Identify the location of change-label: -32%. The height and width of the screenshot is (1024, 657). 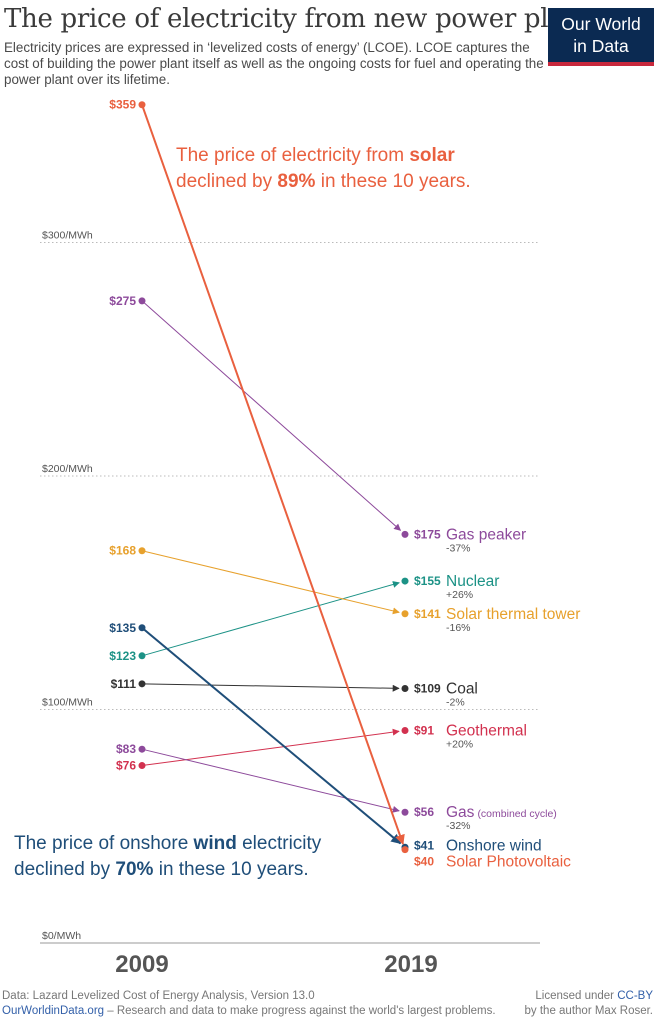
(458, 826).